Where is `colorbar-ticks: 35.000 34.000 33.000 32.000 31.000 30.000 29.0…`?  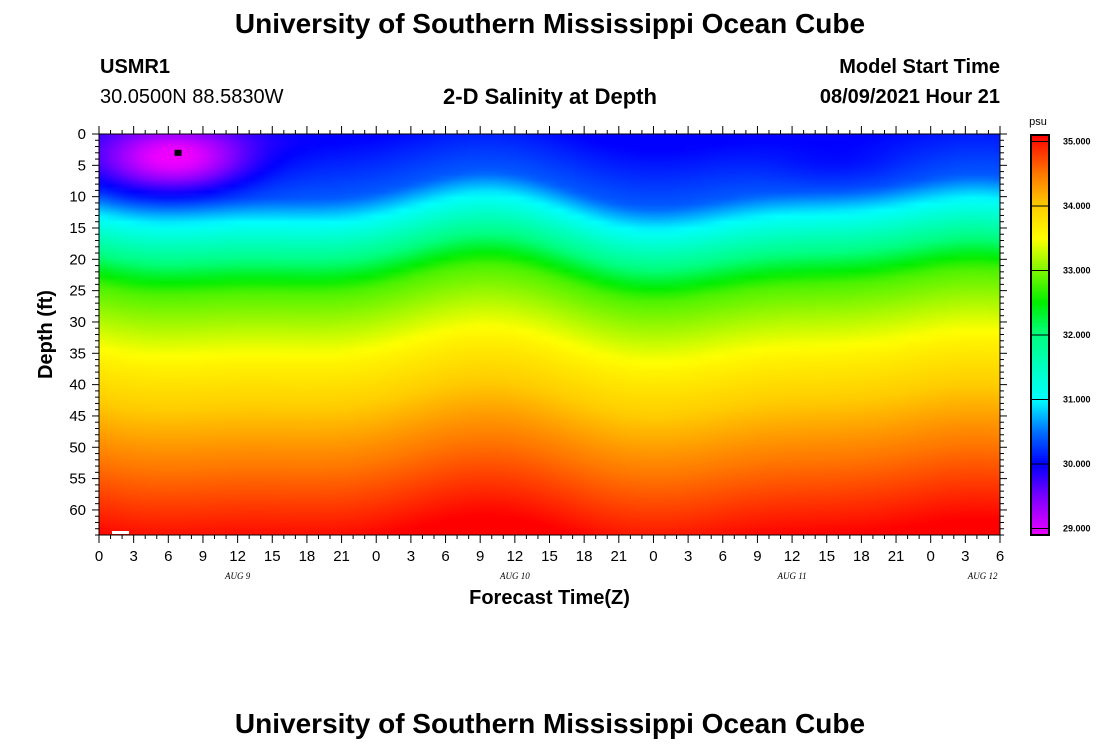
colorbar-ticks: 35.000 34.000 33.000 32.000 31.000 30.000 29.0… is located at coordinates (1061, 335).